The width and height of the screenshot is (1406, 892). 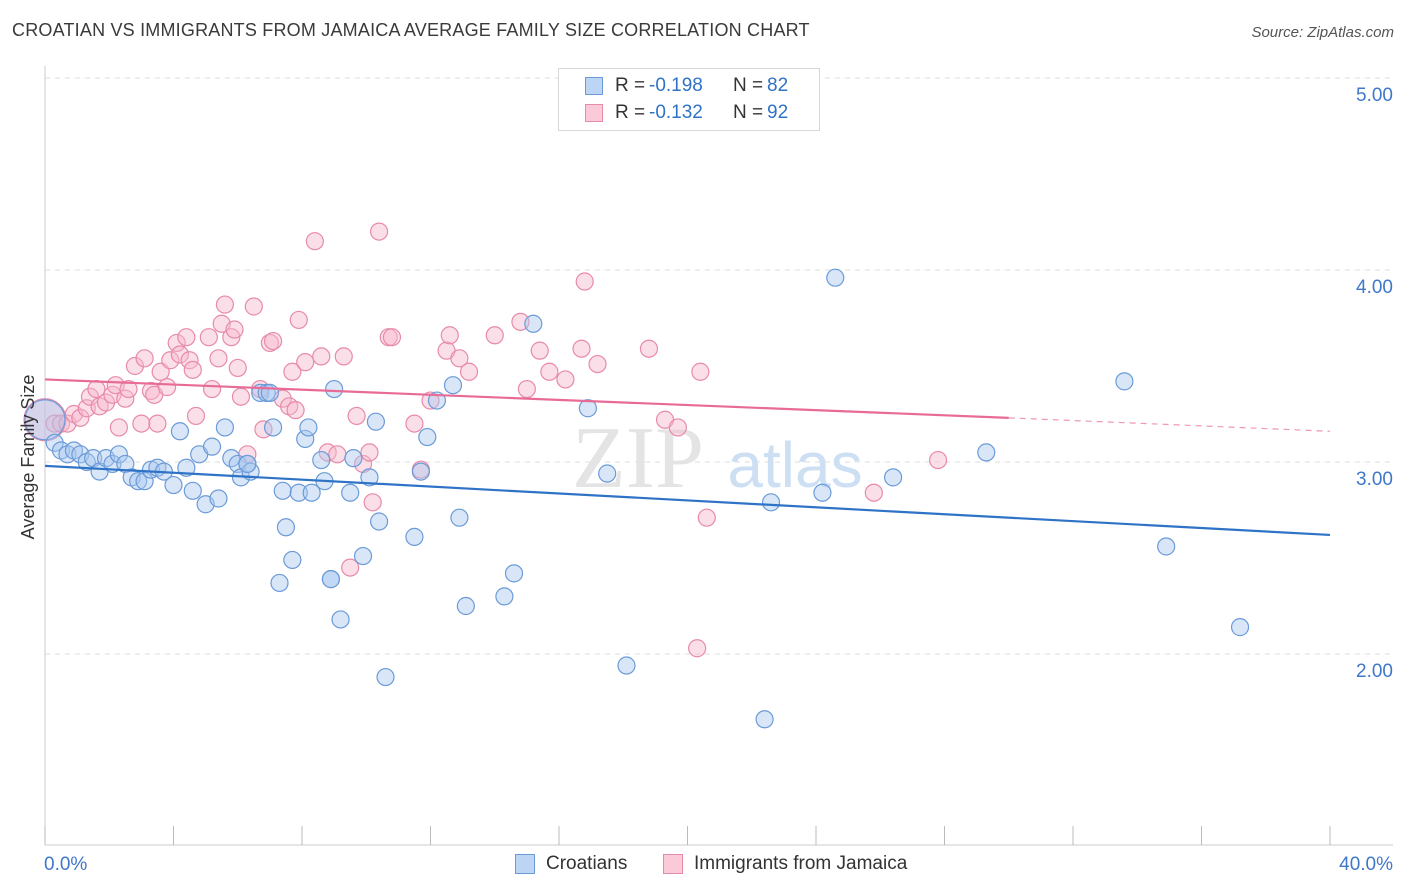 I want to click on legend-r-value: -0.198, so click(x=676, y=85).